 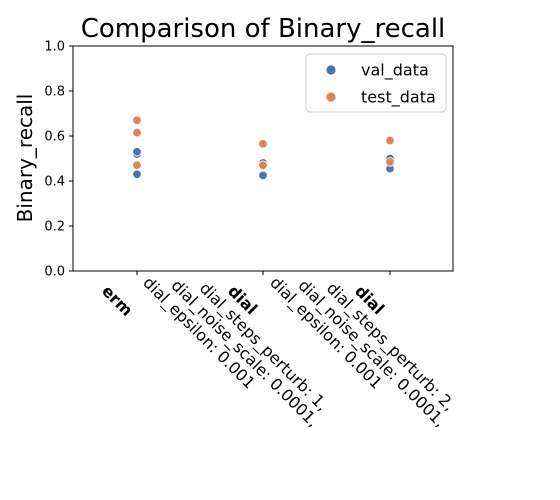 I want to click on x-tick-label-group: erm, so click(x=117, y=300).